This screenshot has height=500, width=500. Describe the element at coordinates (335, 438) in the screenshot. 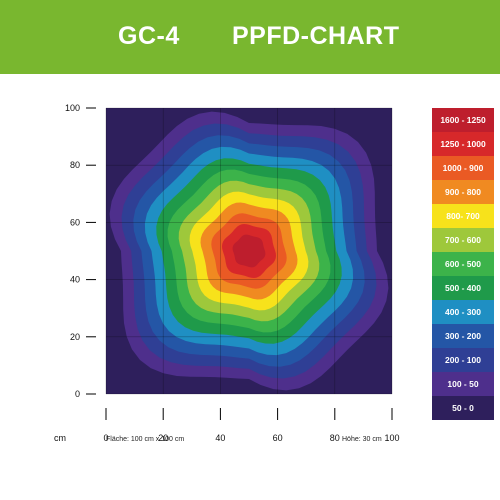

I see `x-tick-label-4: 80` at that location.